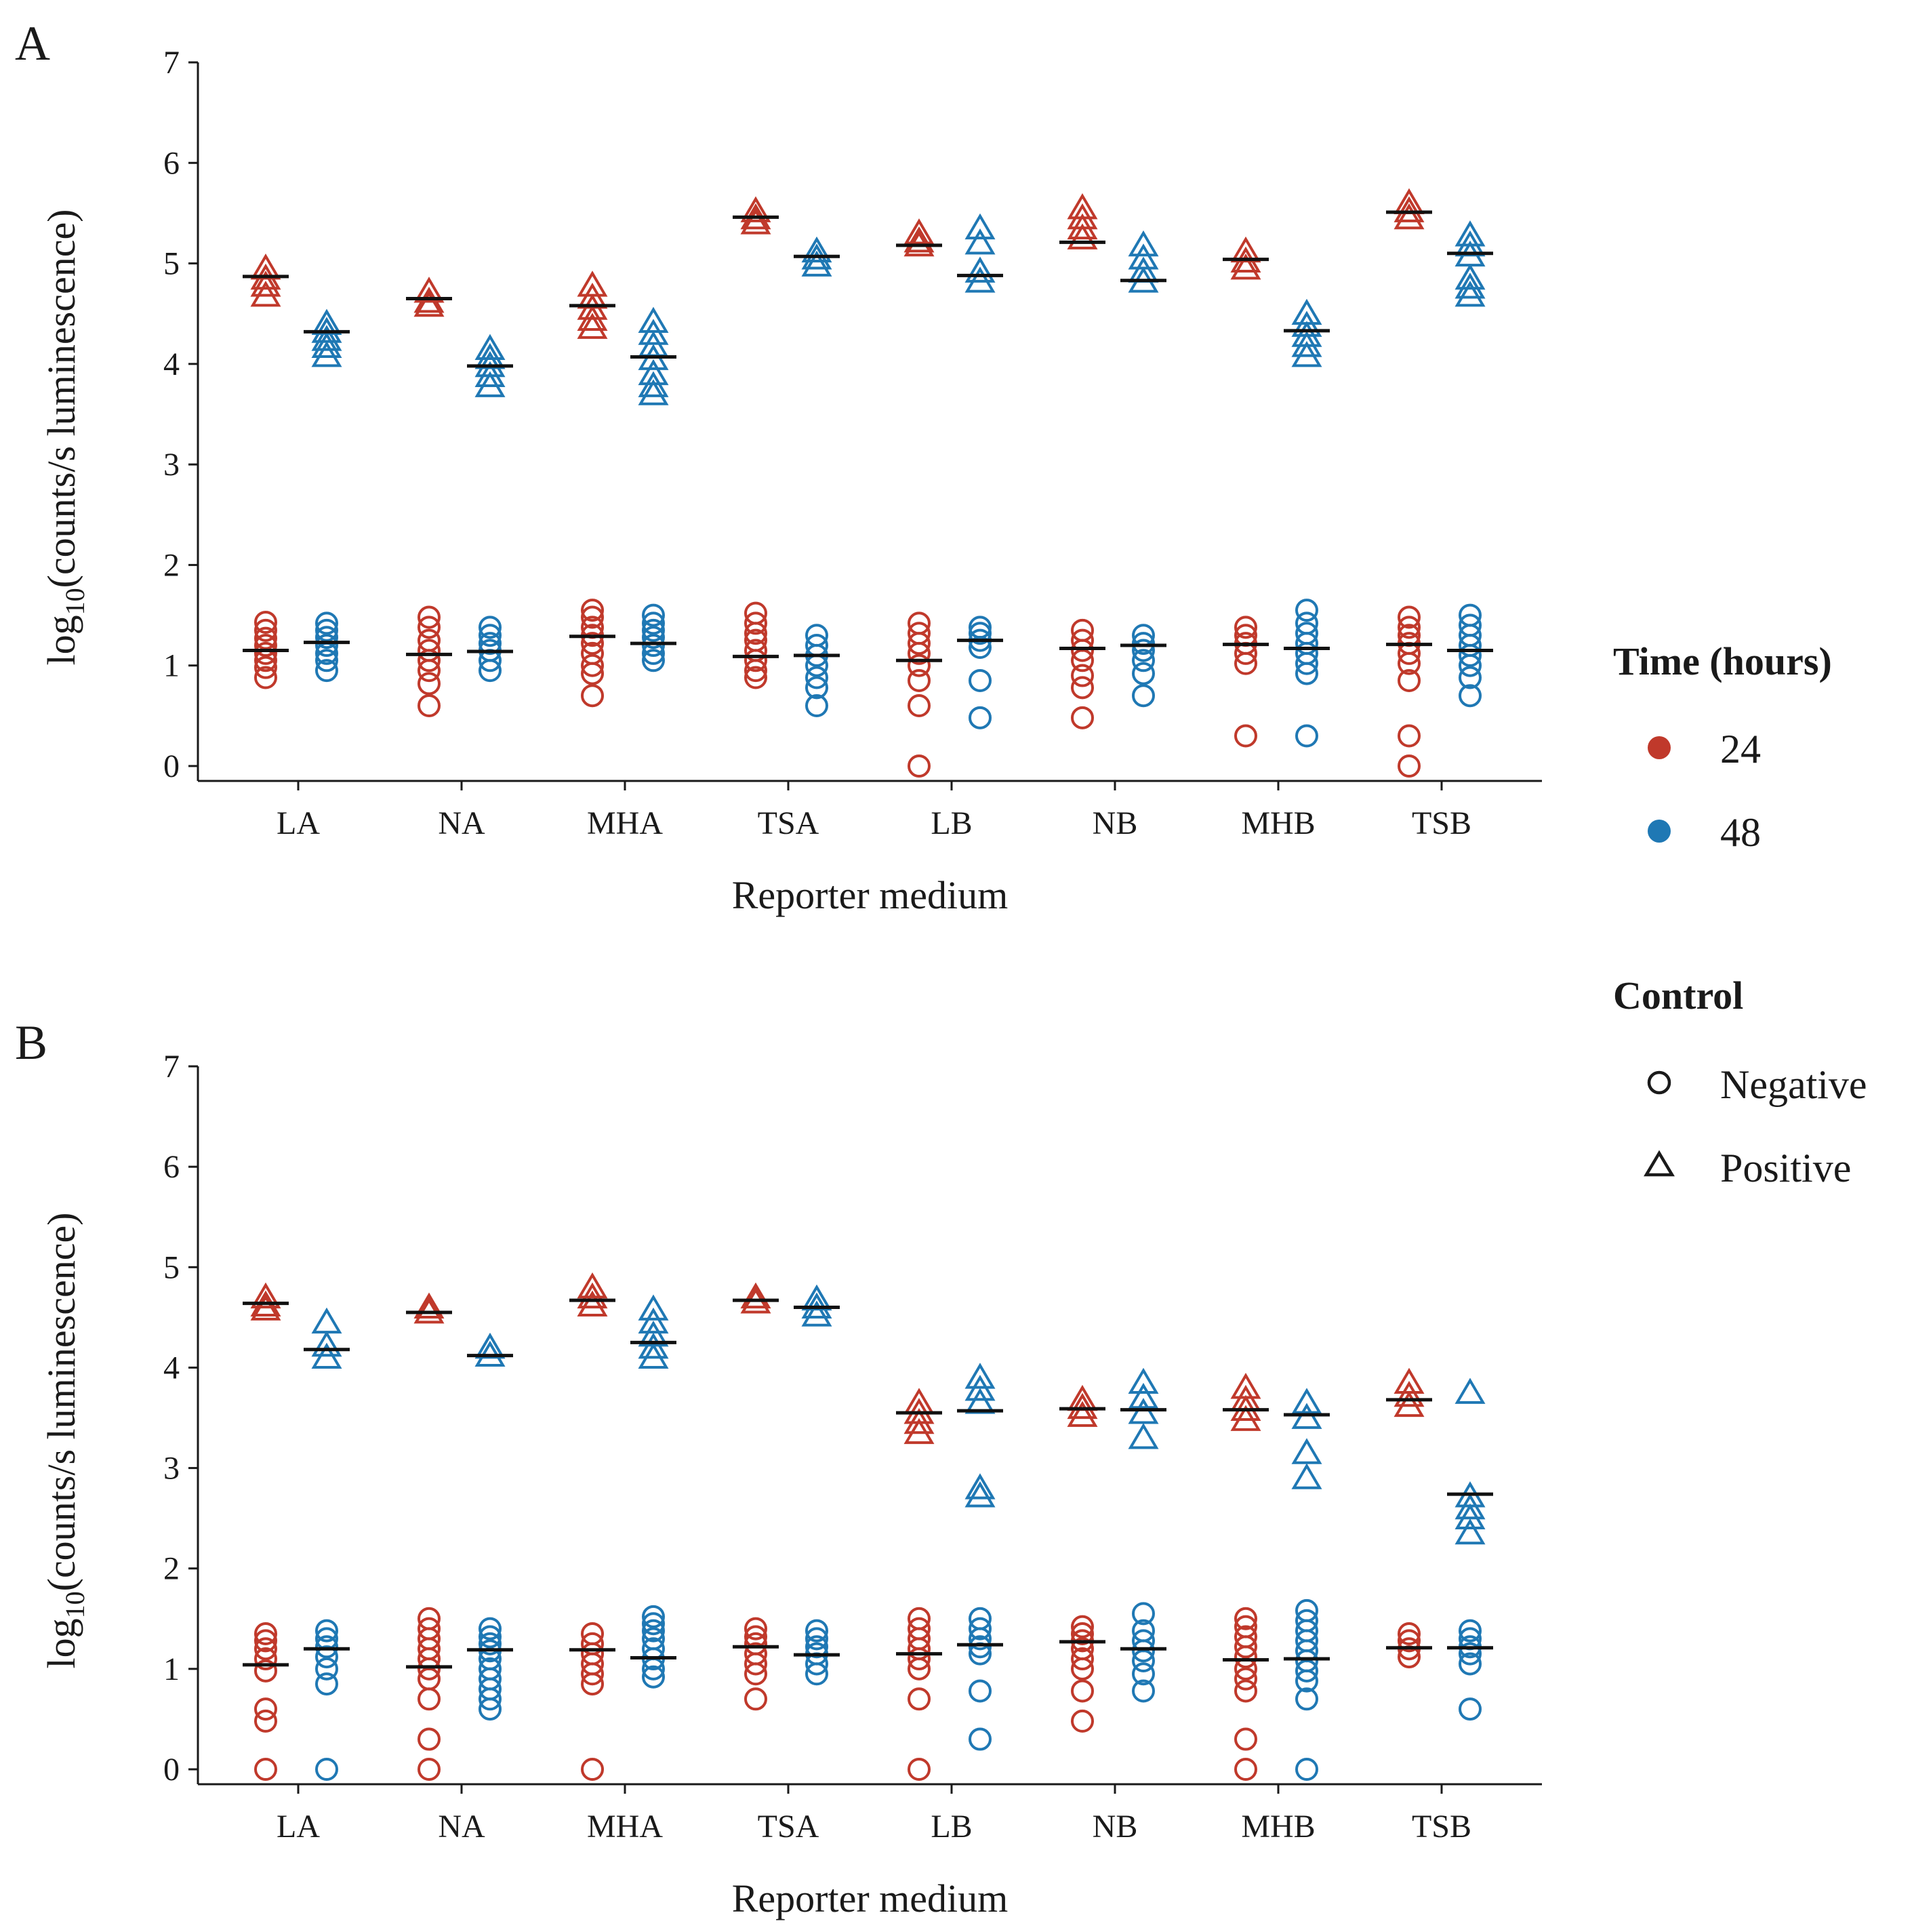 The height and width of the screenshot is (1932, 1912). Describe the element at coordinates (1115, 1827) in the screenshot. I see `x-tick-label: NB` at that location.